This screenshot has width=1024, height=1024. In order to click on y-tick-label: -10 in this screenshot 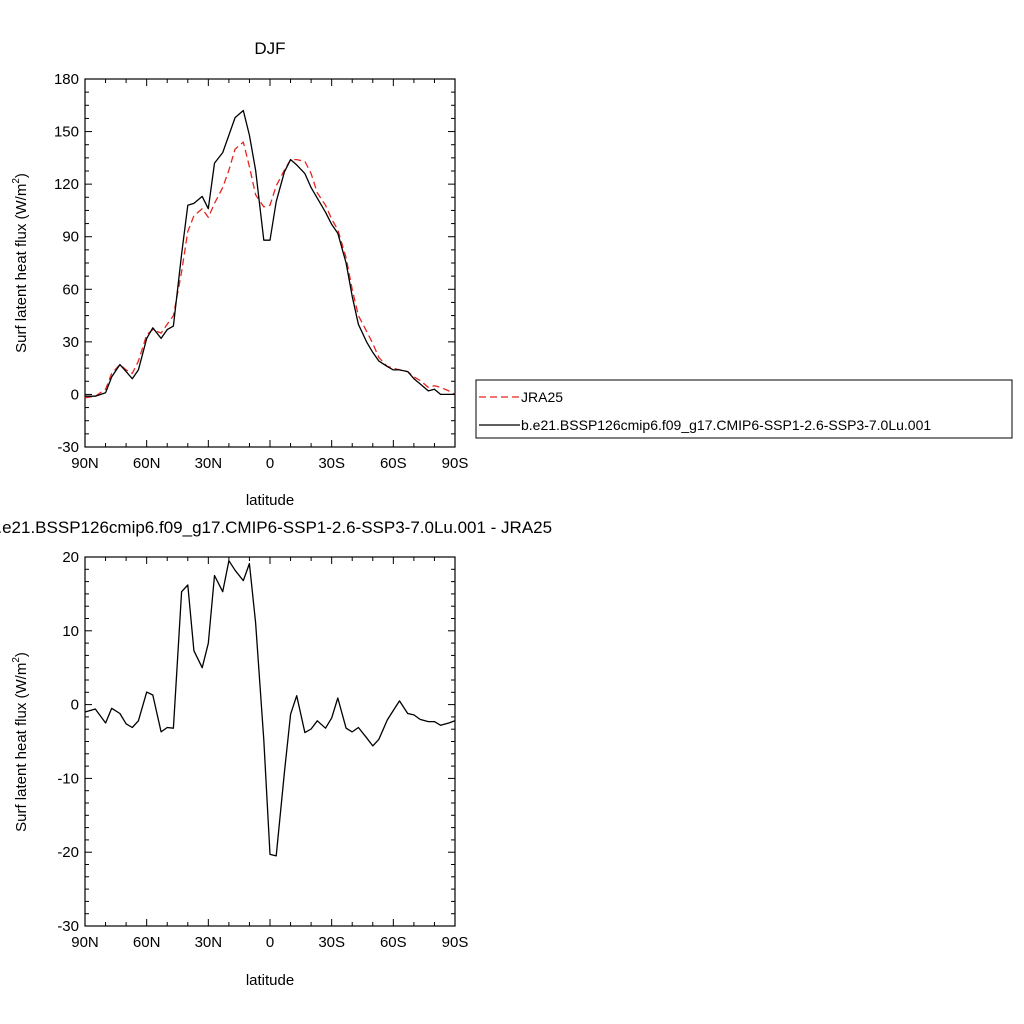, I will do `click(68, 778)`.